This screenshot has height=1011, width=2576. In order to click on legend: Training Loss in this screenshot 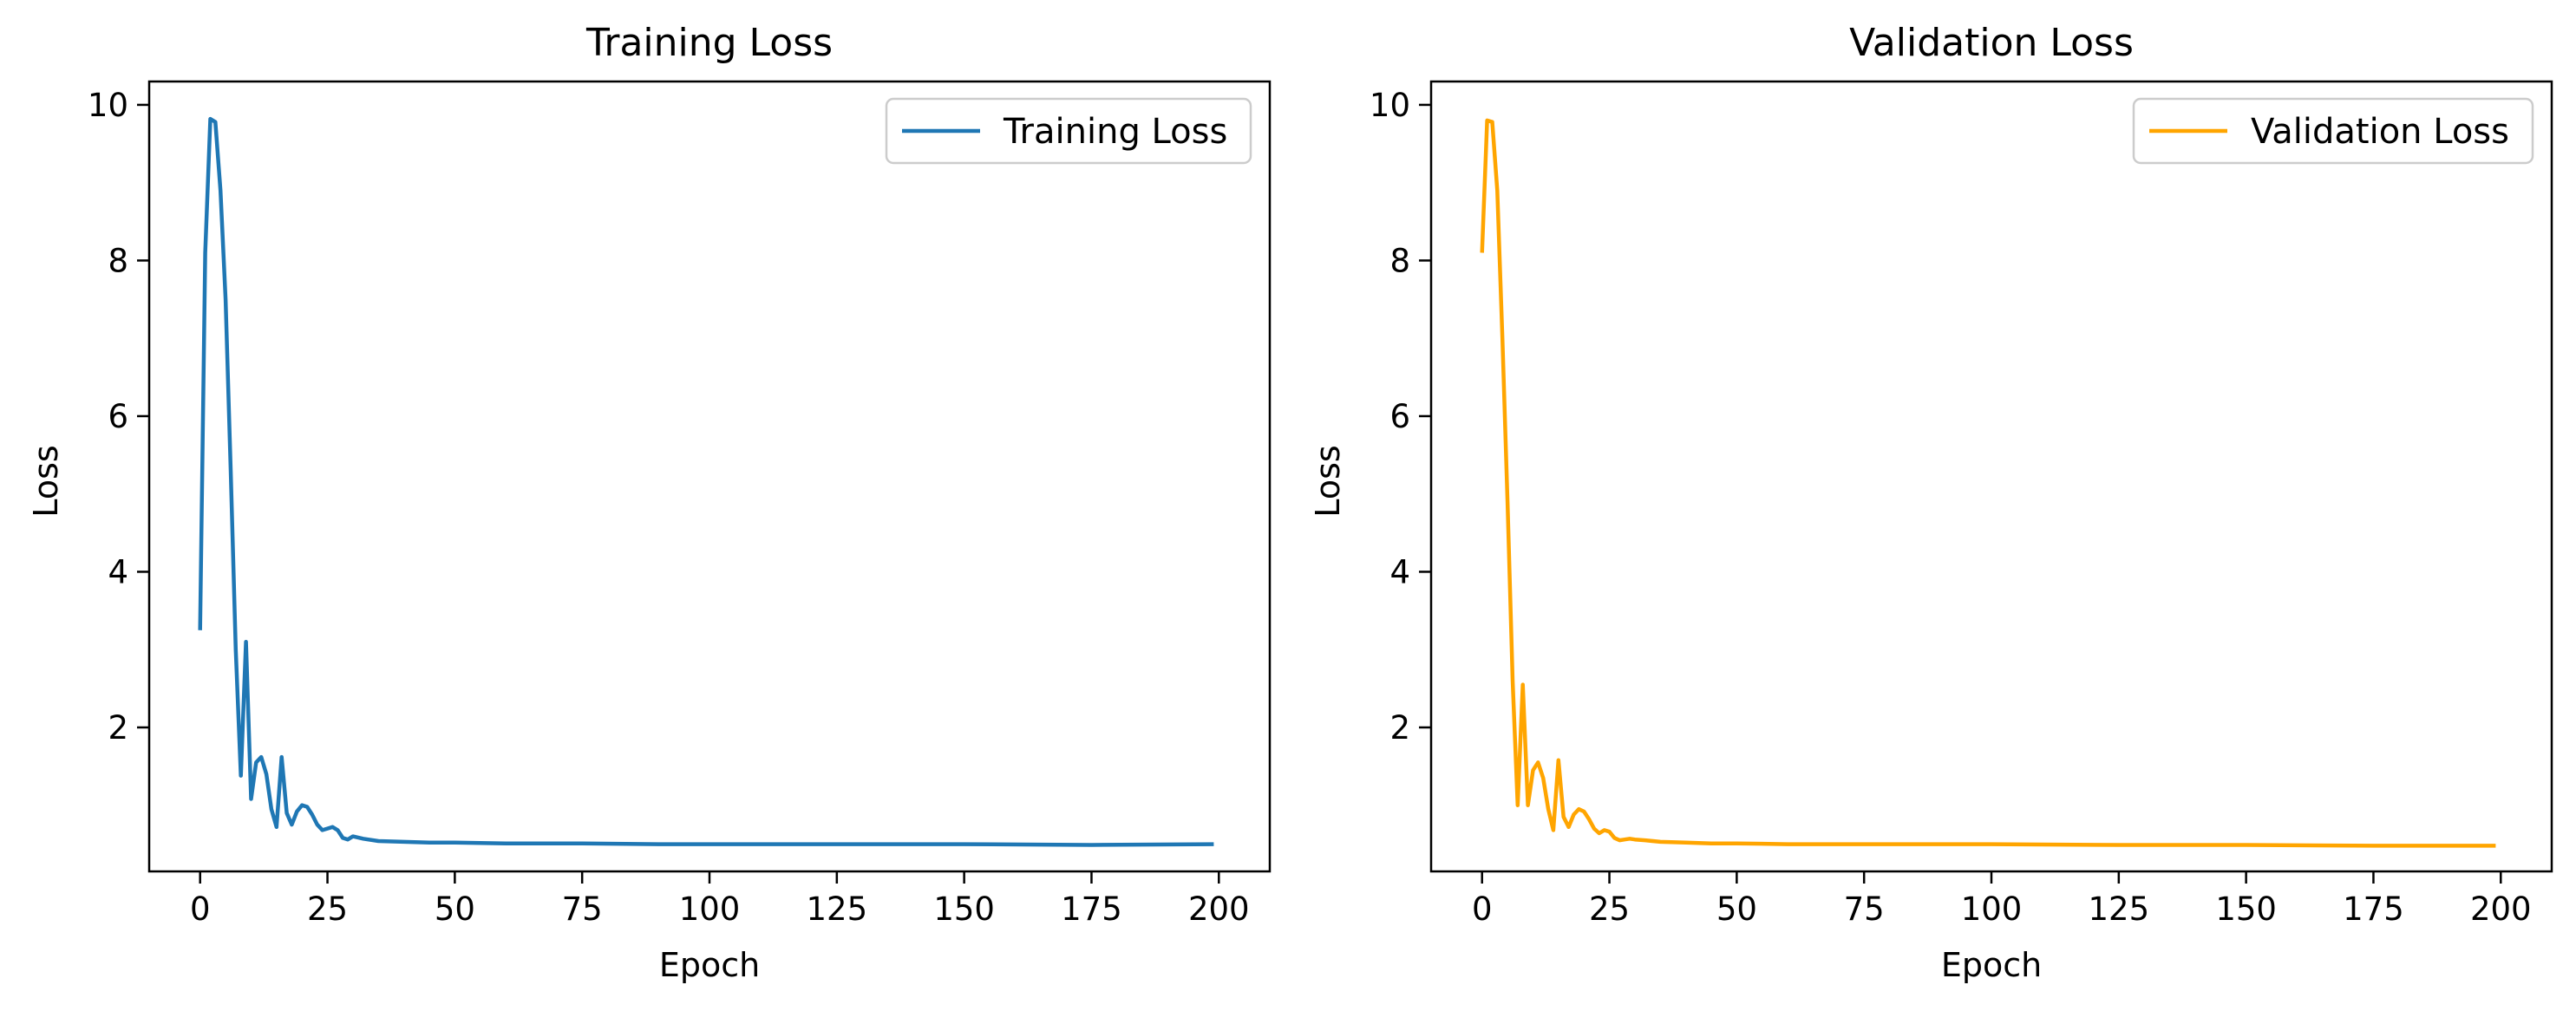, I will do `click(1068, 131)`.